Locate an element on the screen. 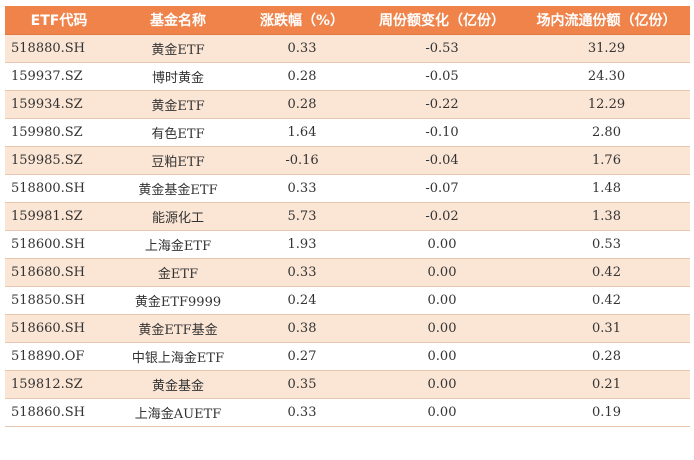  cell-etf-code: 159981.SZ is located at coordinates (59, 216).